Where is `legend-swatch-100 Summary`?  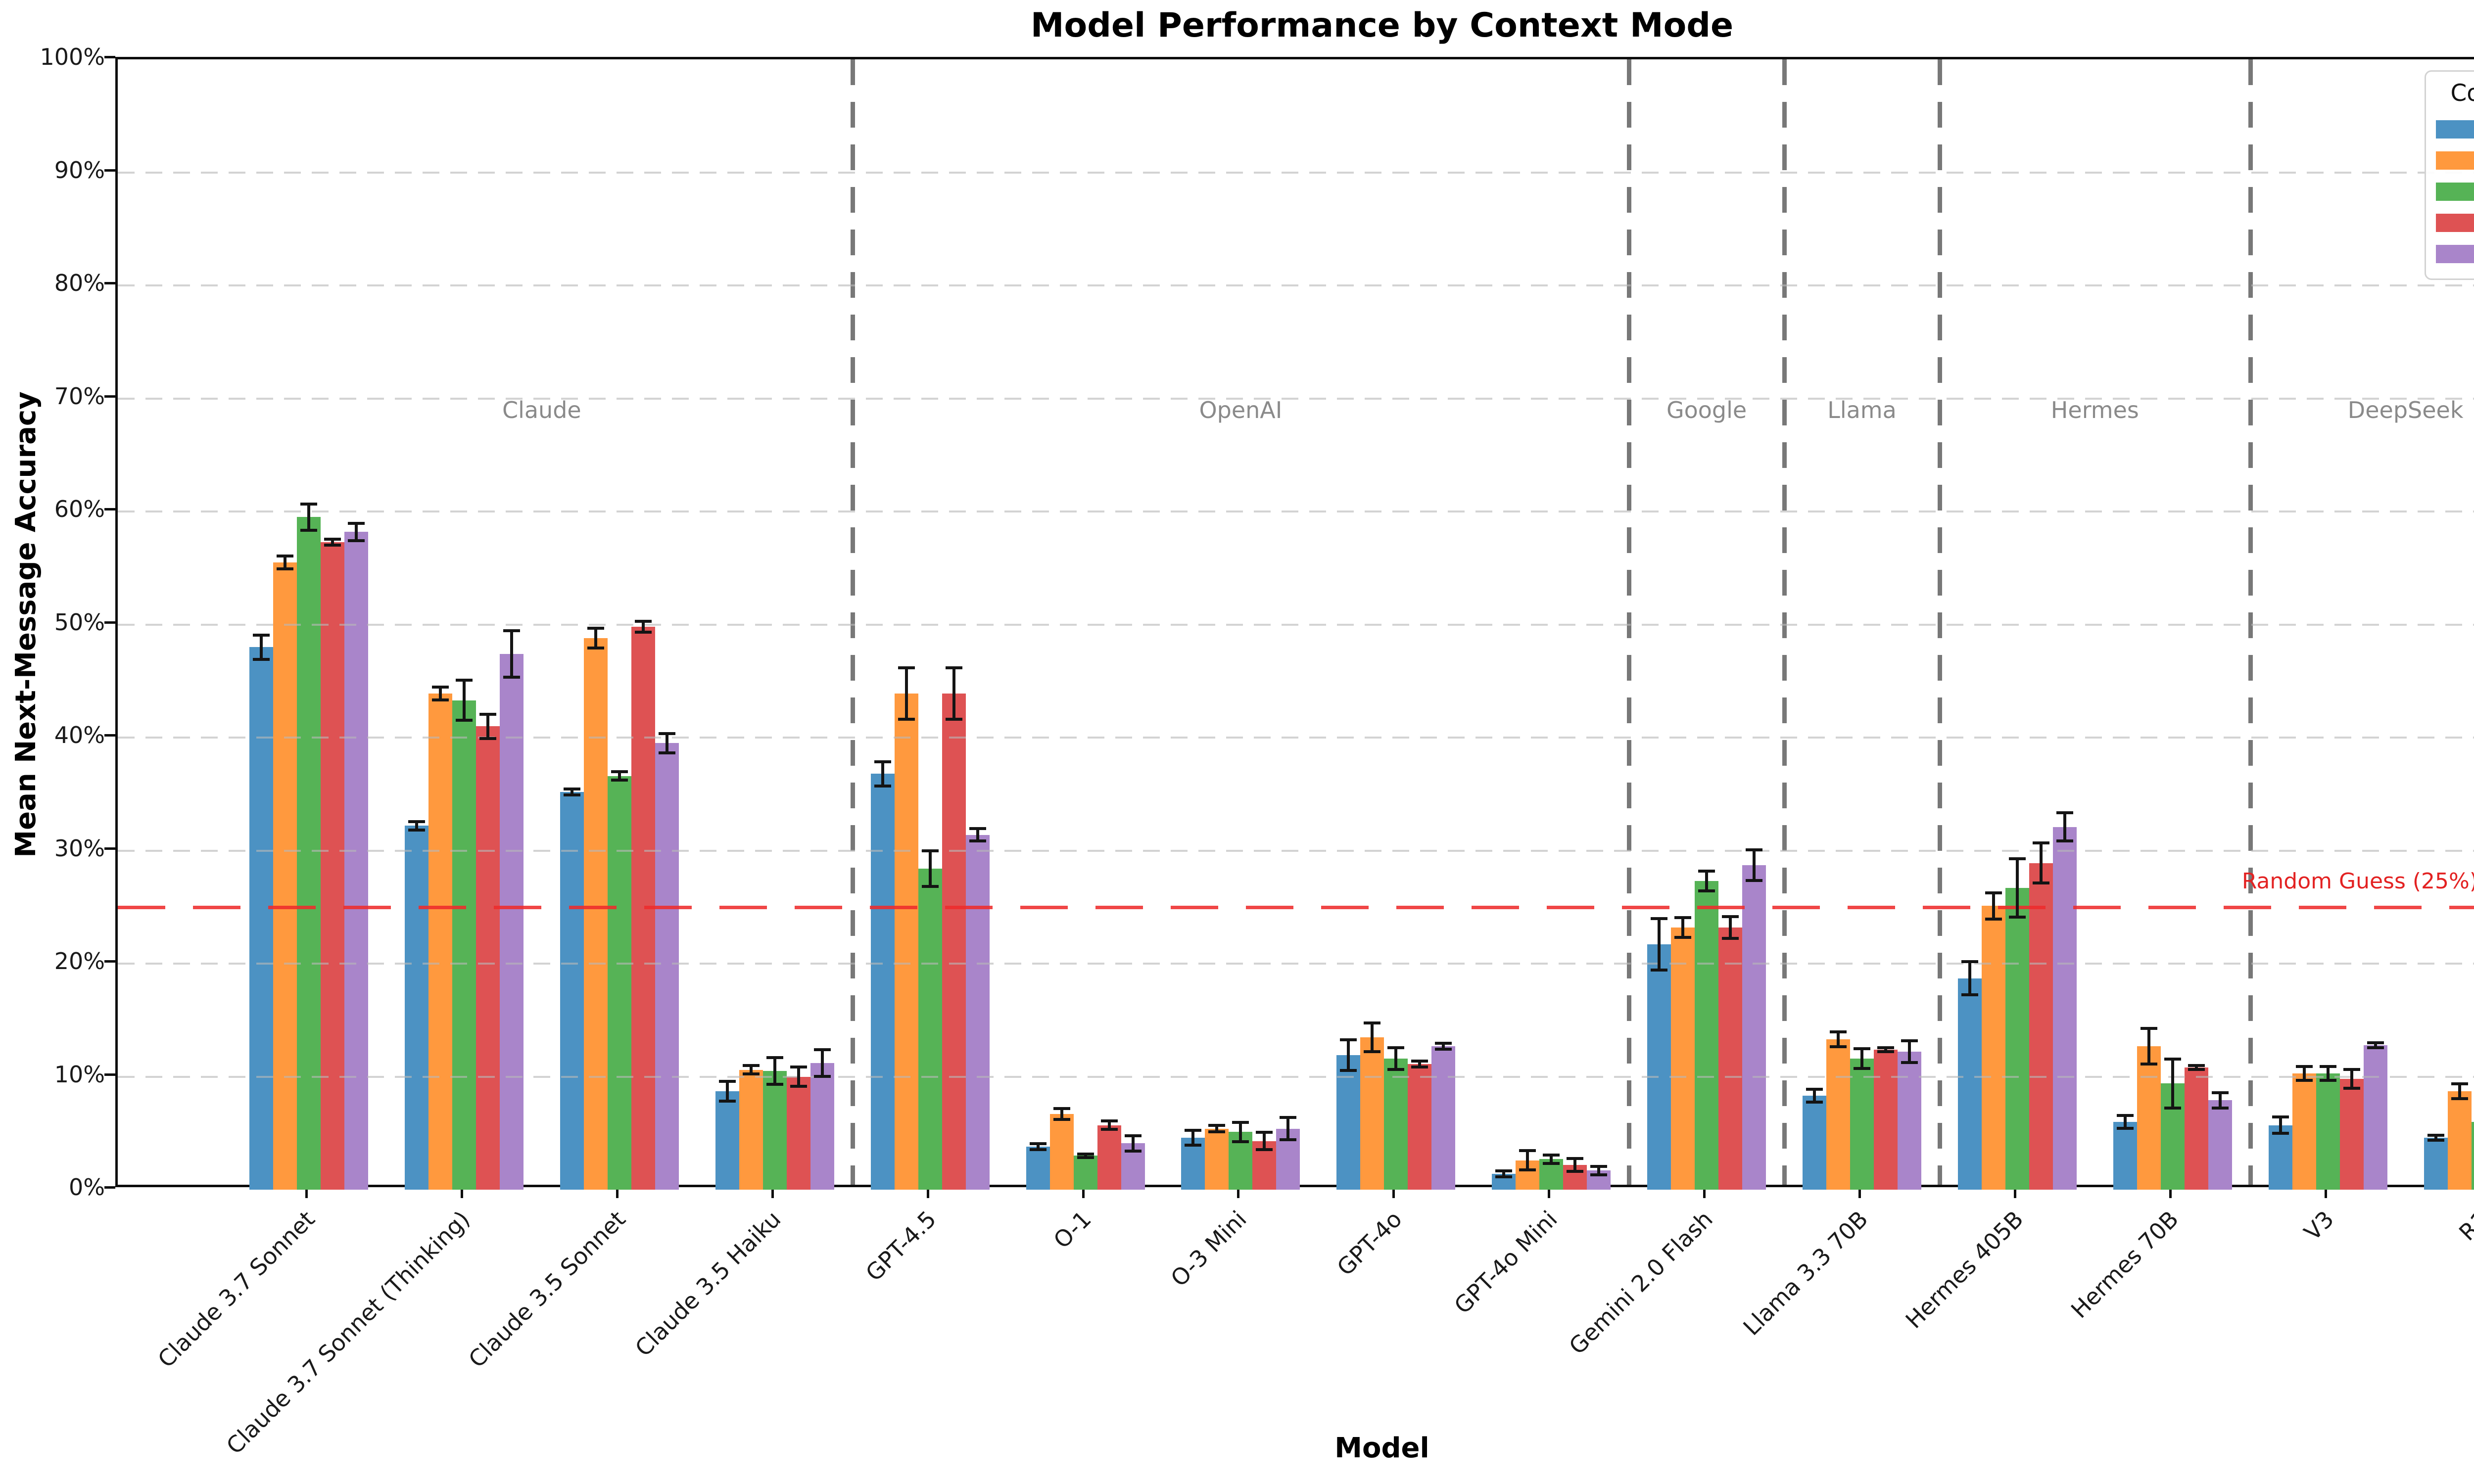
legend-swatch-100 Summary is located at coordinates (2455, 254).